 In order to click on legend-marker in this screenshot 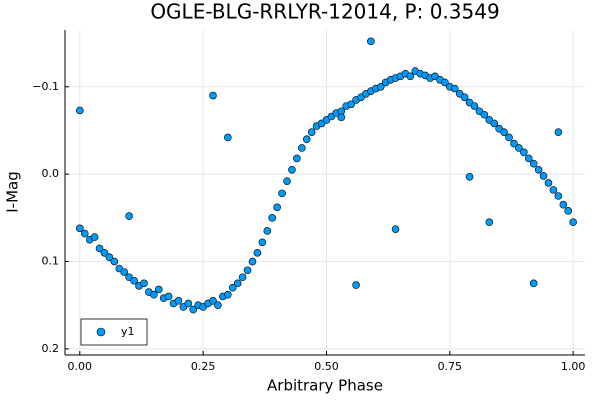, I will do `click(101, 332)`.